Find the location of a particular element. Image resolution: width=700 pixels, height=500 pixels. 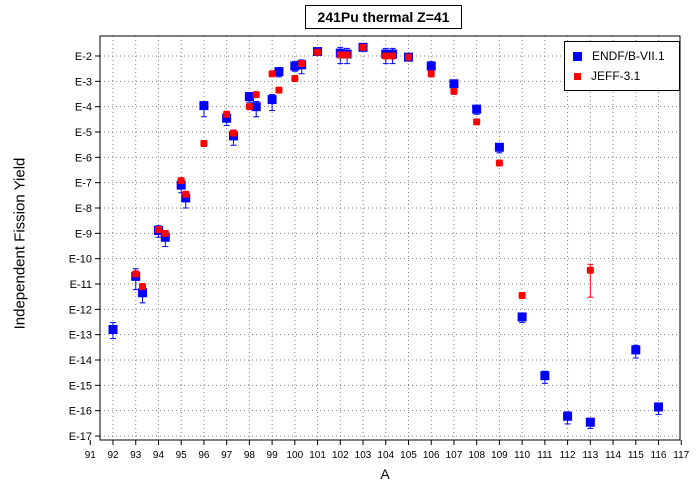

x-tick-label: 109 is located at coordinates (499, 455).